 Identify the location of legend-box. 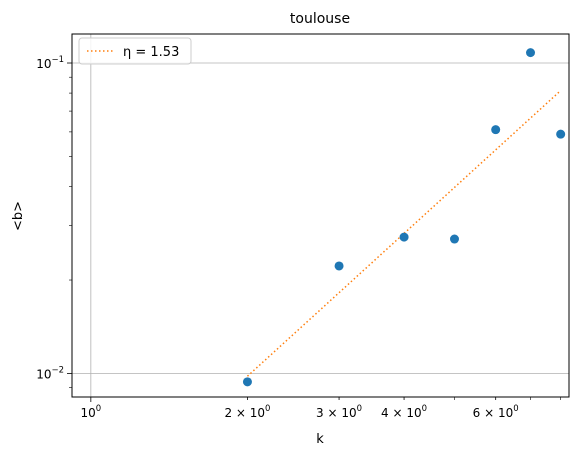
(135, 51).